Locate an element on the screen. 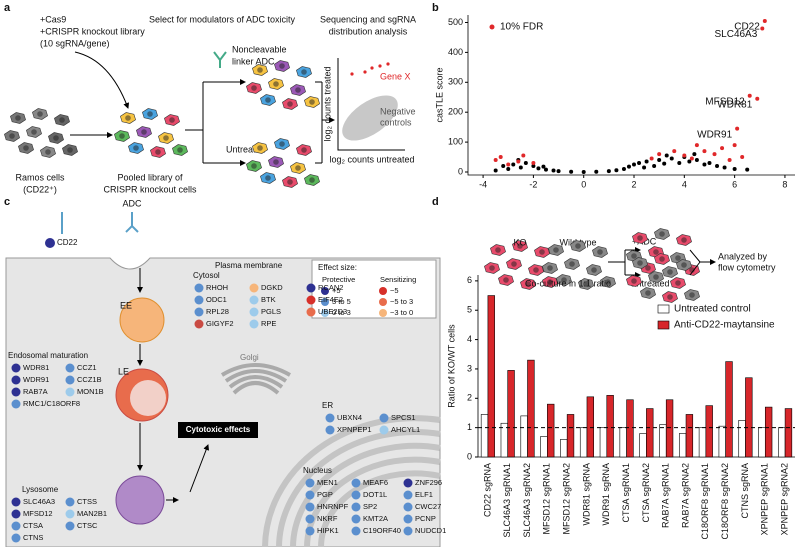 This screenshot has width=800, height=547. gene-label: KMT2A is located at coordinates (375, 518).